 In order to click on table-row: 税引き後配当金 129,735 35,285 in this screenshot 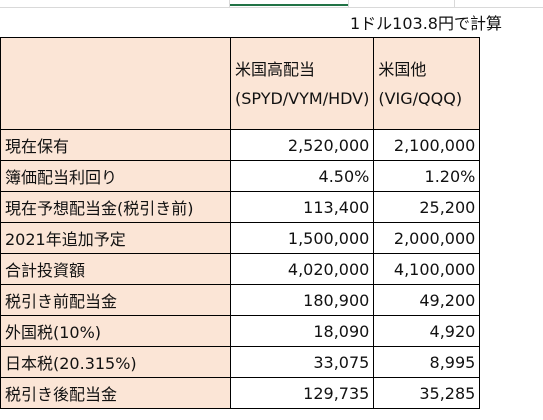, I will do `click(240, 393)`.